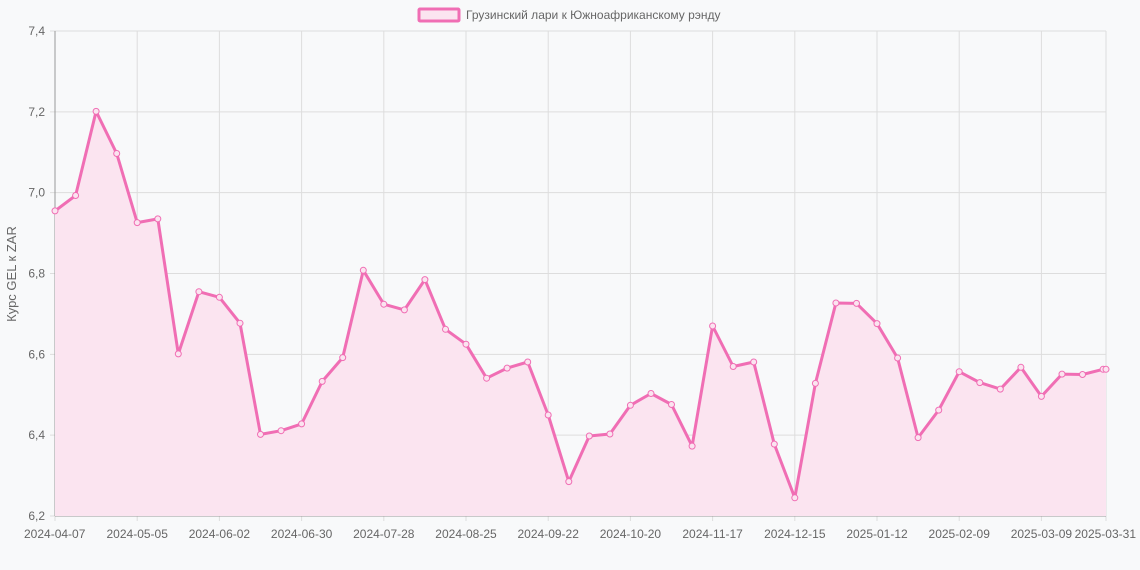 The height and width of the screenshot is (570, 1140). What do you see at coordinates (439, 15) in the screenshot?
I see `legend-swatch` at bounding box center [439, 15].